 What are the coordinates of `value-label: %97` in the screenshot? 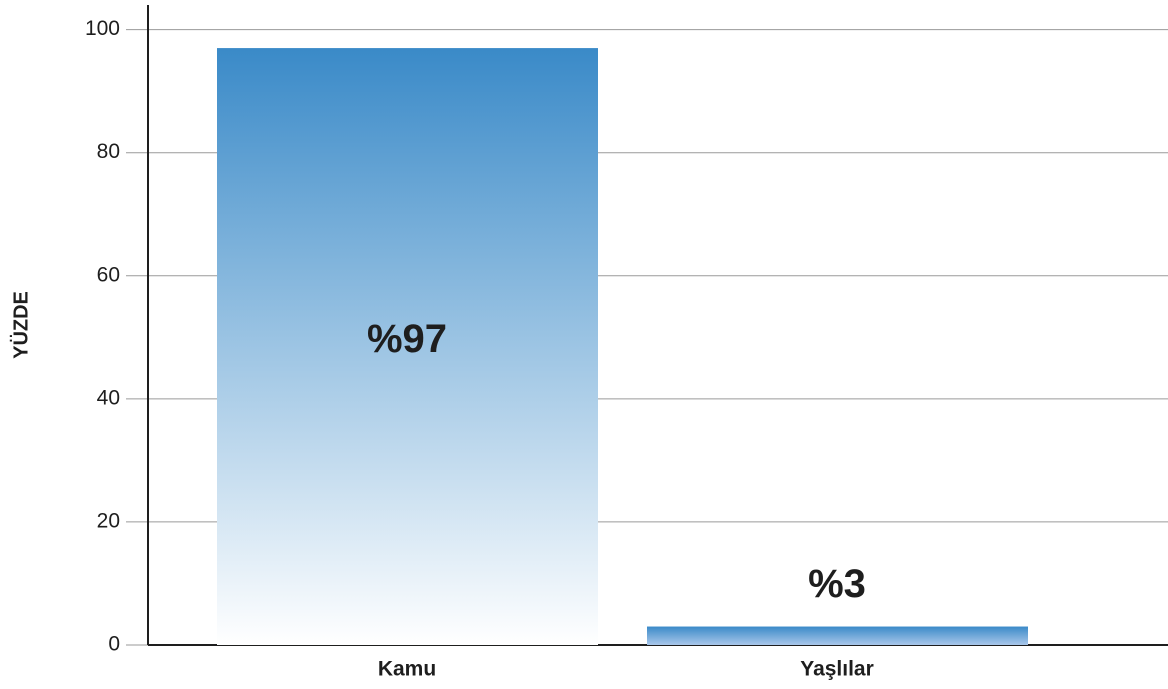 It's located at (407, 339).